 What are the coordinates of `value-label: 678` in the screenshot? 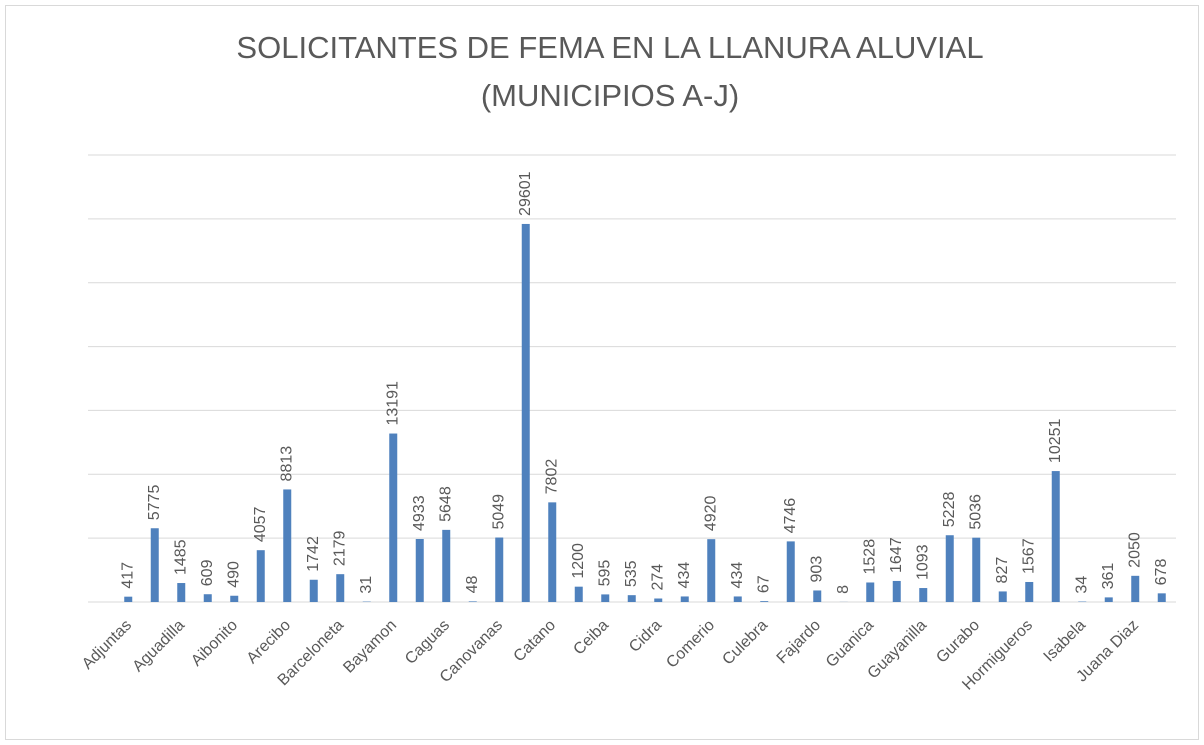 It's located at (1161, 572).